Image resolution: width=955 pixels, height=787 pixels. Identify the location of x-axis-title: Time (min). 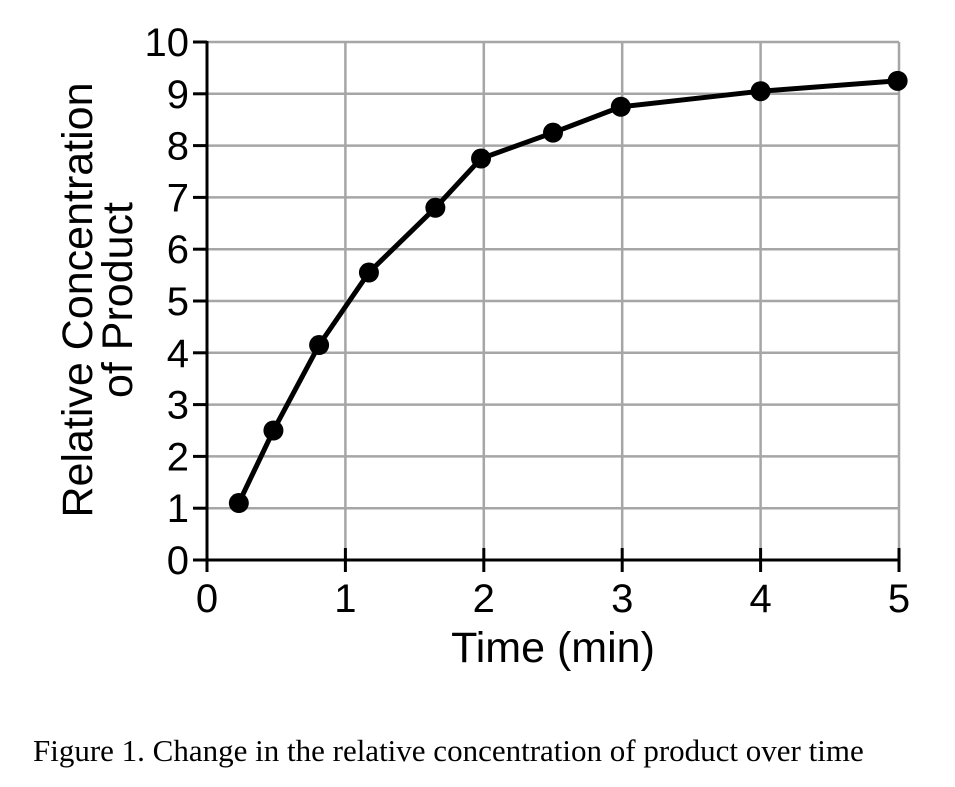
(553, 648).